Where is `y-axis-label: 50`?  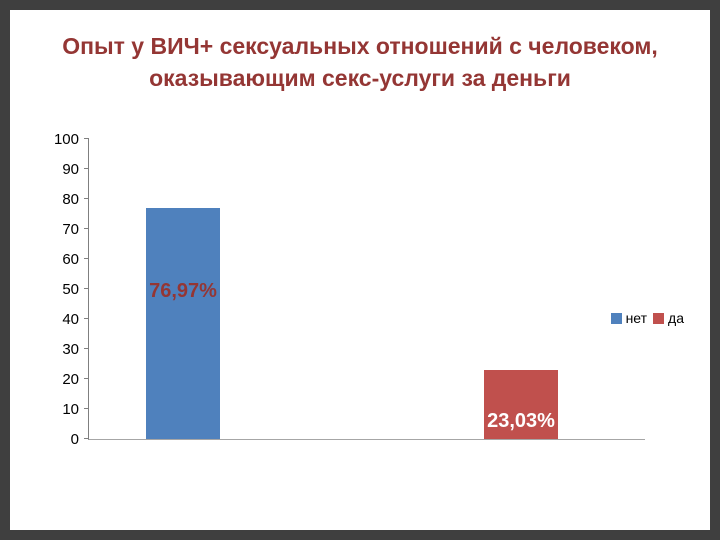
y-axis-label: 50 is located at coordinates (70, 289).